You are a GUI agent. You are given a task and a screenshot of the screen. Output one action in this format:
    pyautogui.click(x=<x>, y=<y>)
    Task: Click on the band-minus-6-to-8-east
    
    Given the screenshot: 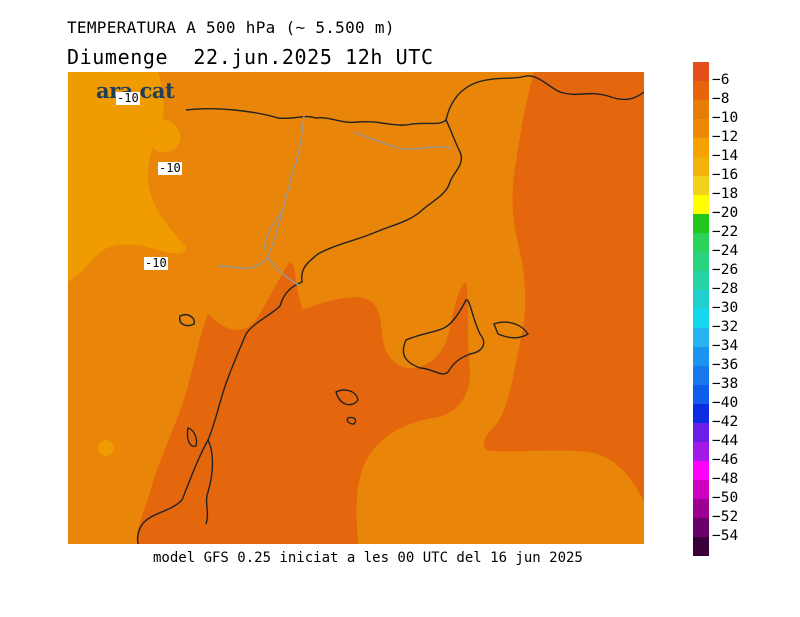 What is the action you would take?
    pyautogui.click(x=563, y=287)
    